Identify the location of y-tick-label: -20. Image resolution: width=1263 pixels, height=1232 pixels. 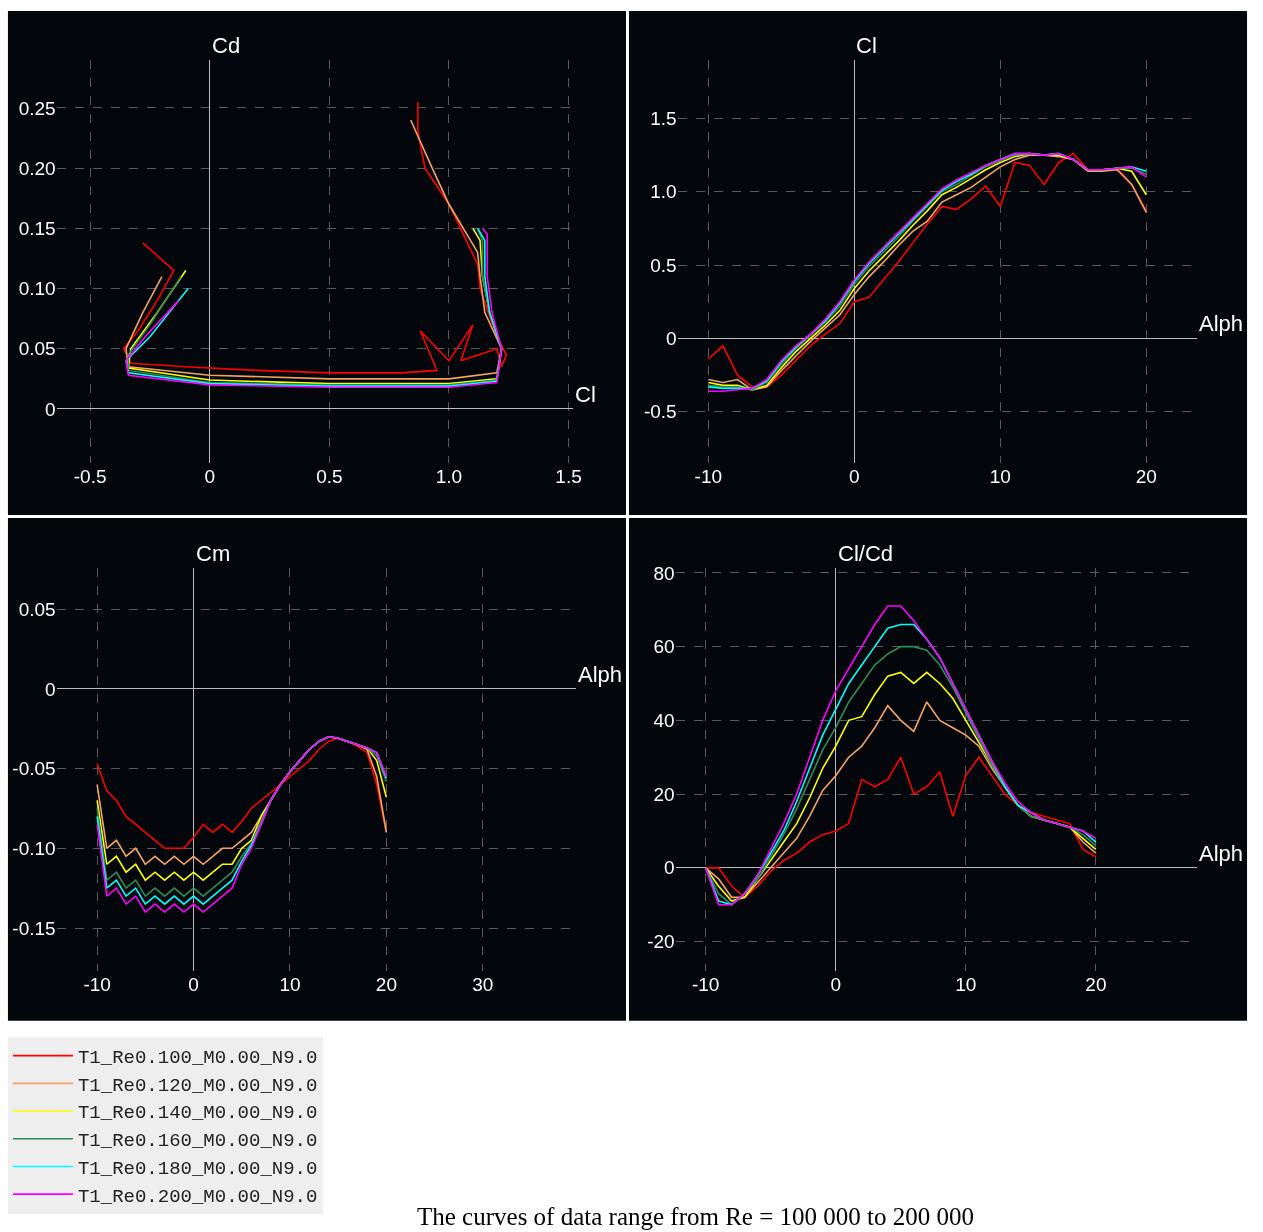
(661, 942).